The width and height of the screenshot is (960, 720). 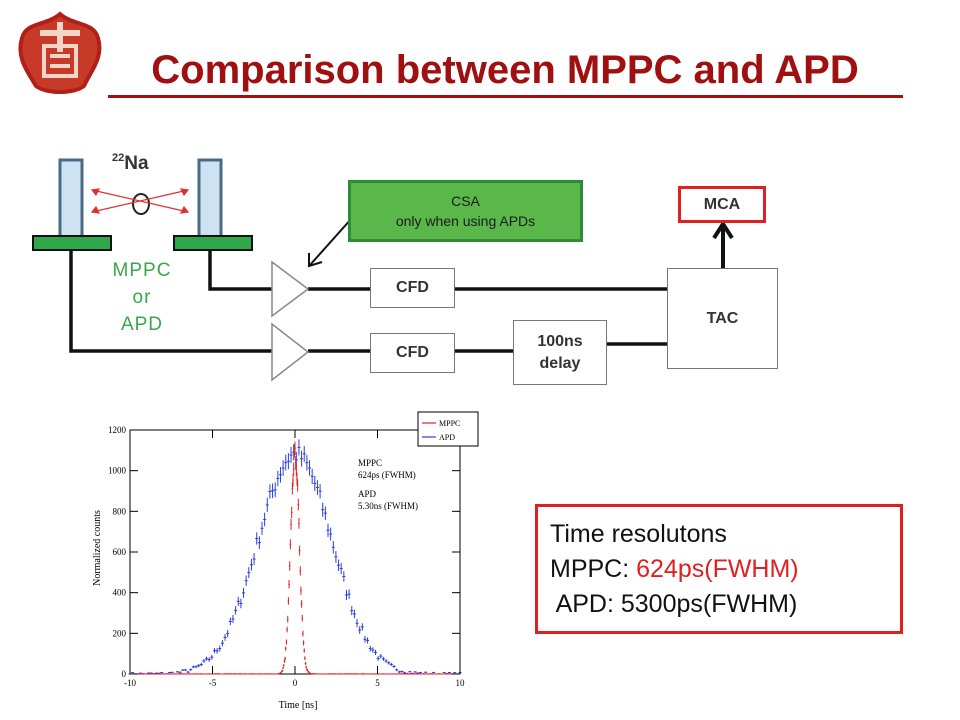 I want to click on detector-label-line: or, so click(x=142, y=297).